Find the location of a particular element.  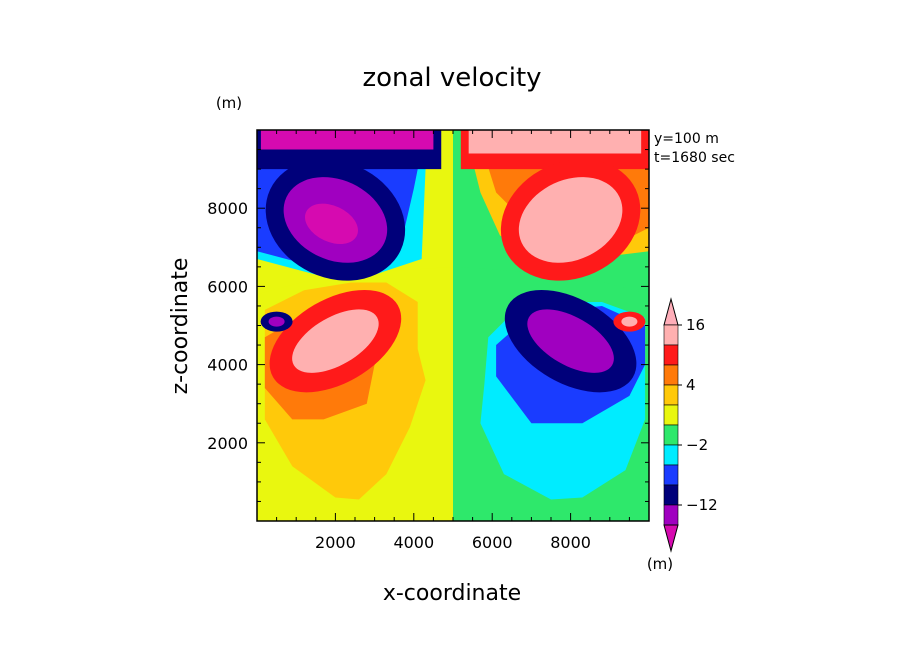

chart-title: zonal velocity is located at coordinates (451, 78).